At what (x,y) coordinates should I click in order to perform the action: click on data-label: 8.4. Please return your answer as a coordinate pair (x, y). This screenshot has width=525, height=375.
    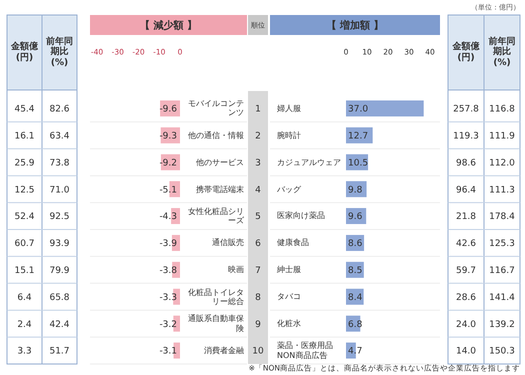
    Looking at the image, I should click on (355, 297).